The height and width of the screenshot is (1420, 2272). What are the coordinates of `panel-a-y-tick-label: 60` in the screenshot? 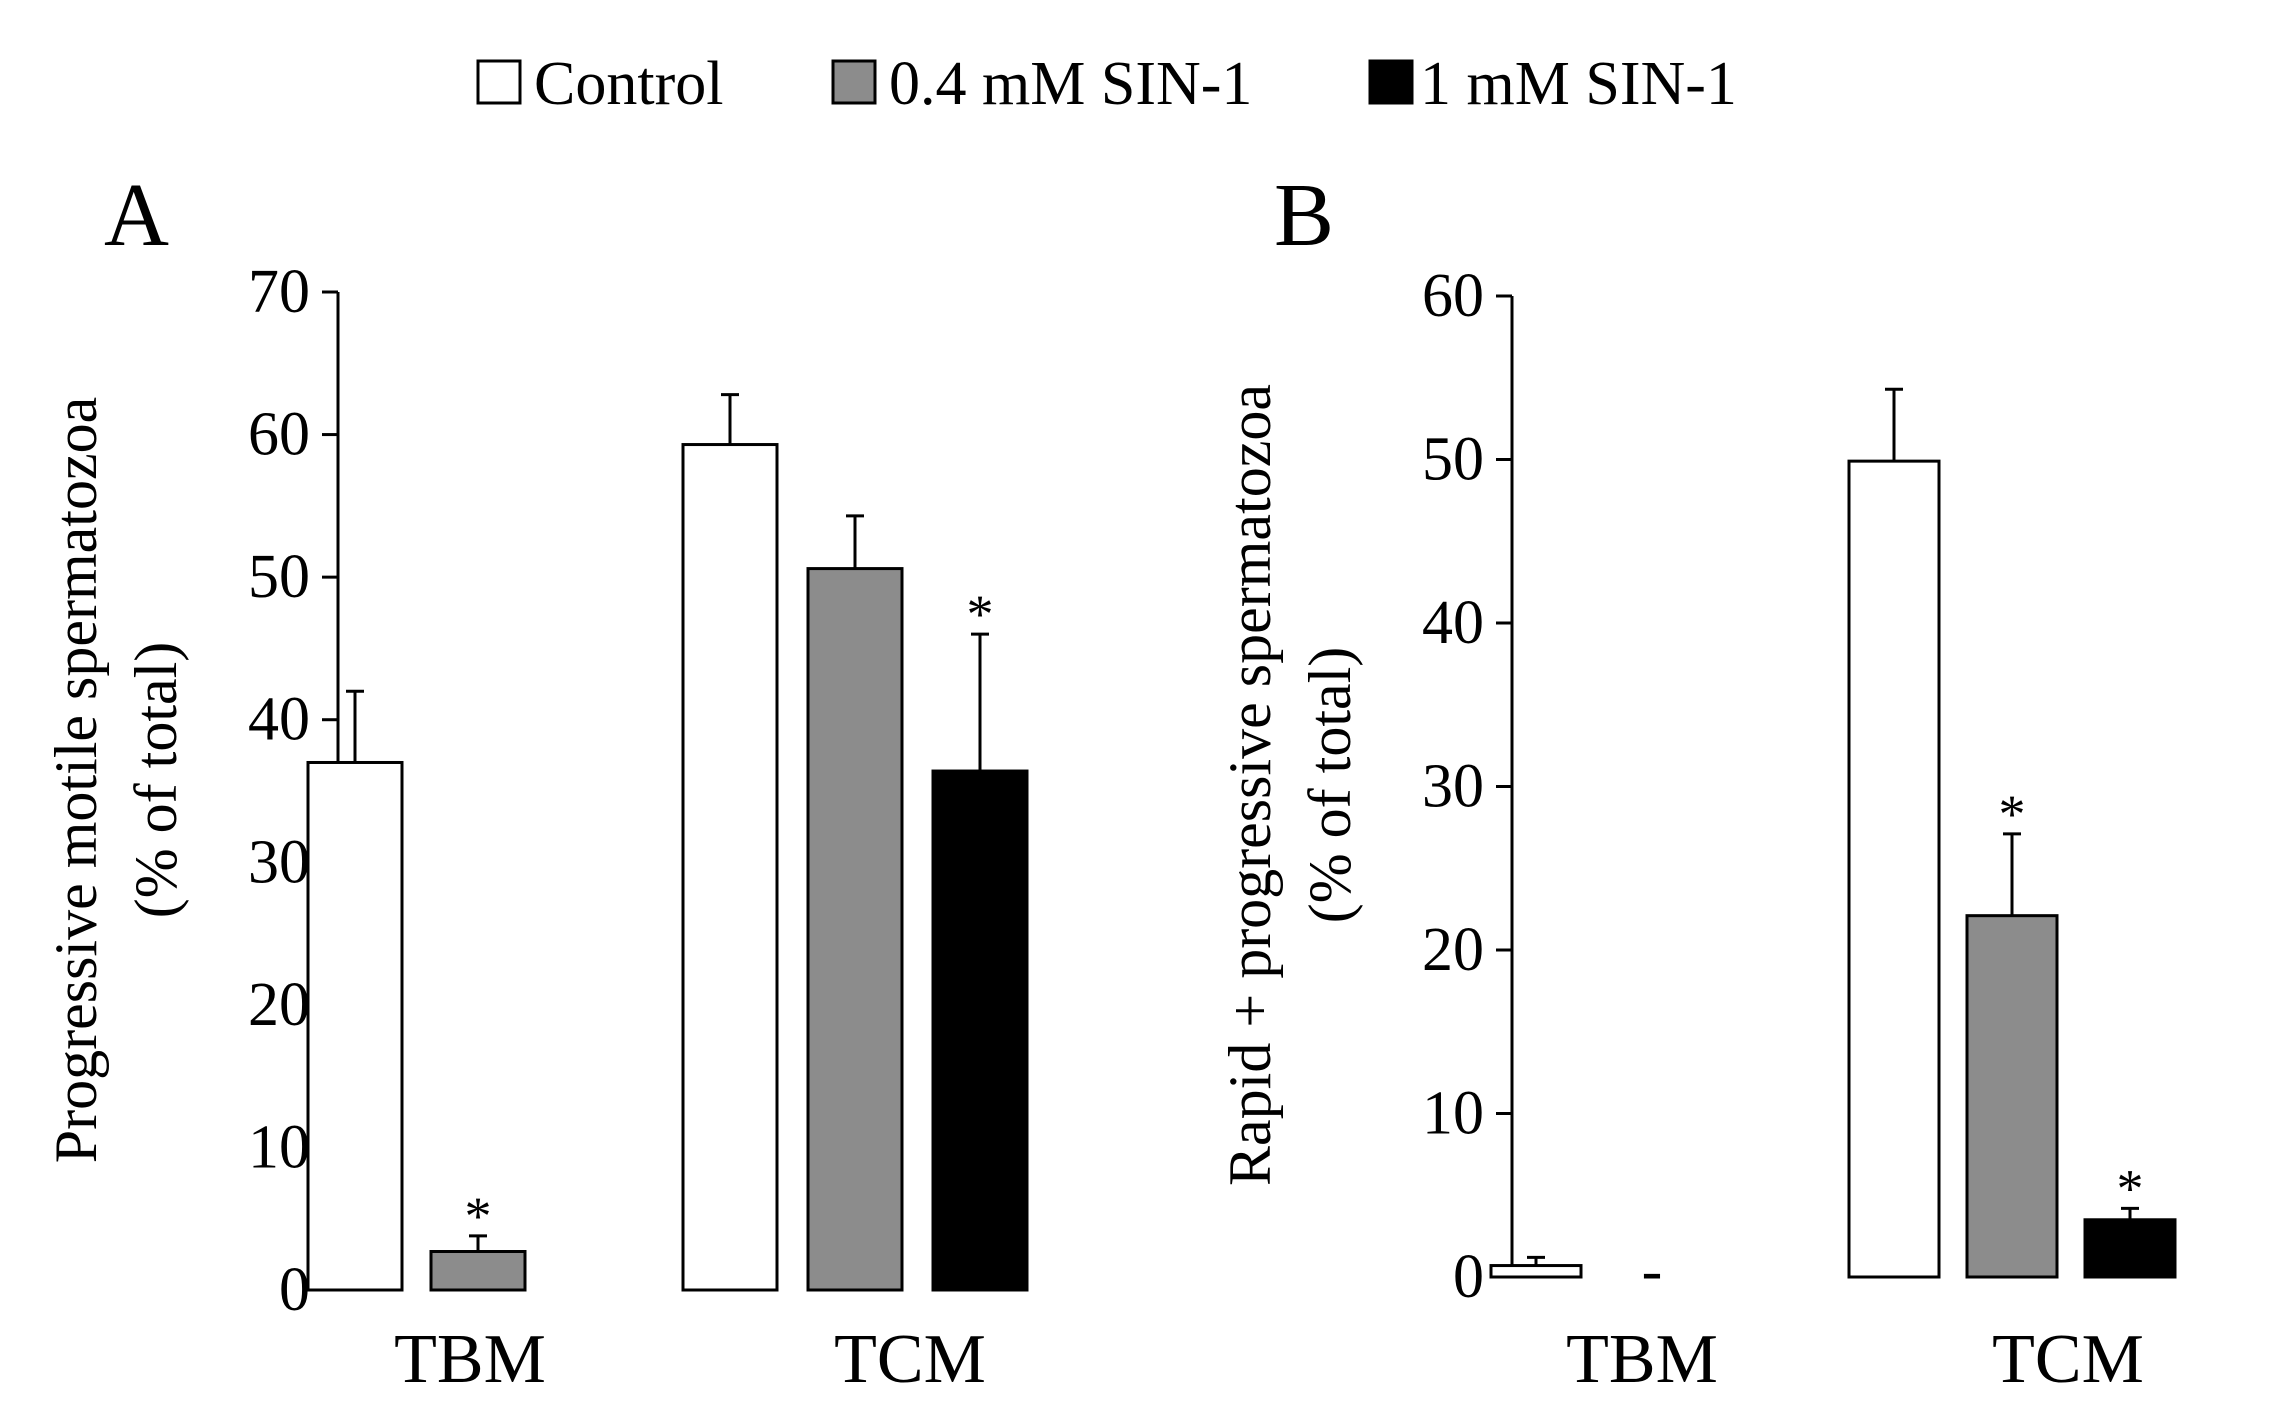 It's located at (279, 435).